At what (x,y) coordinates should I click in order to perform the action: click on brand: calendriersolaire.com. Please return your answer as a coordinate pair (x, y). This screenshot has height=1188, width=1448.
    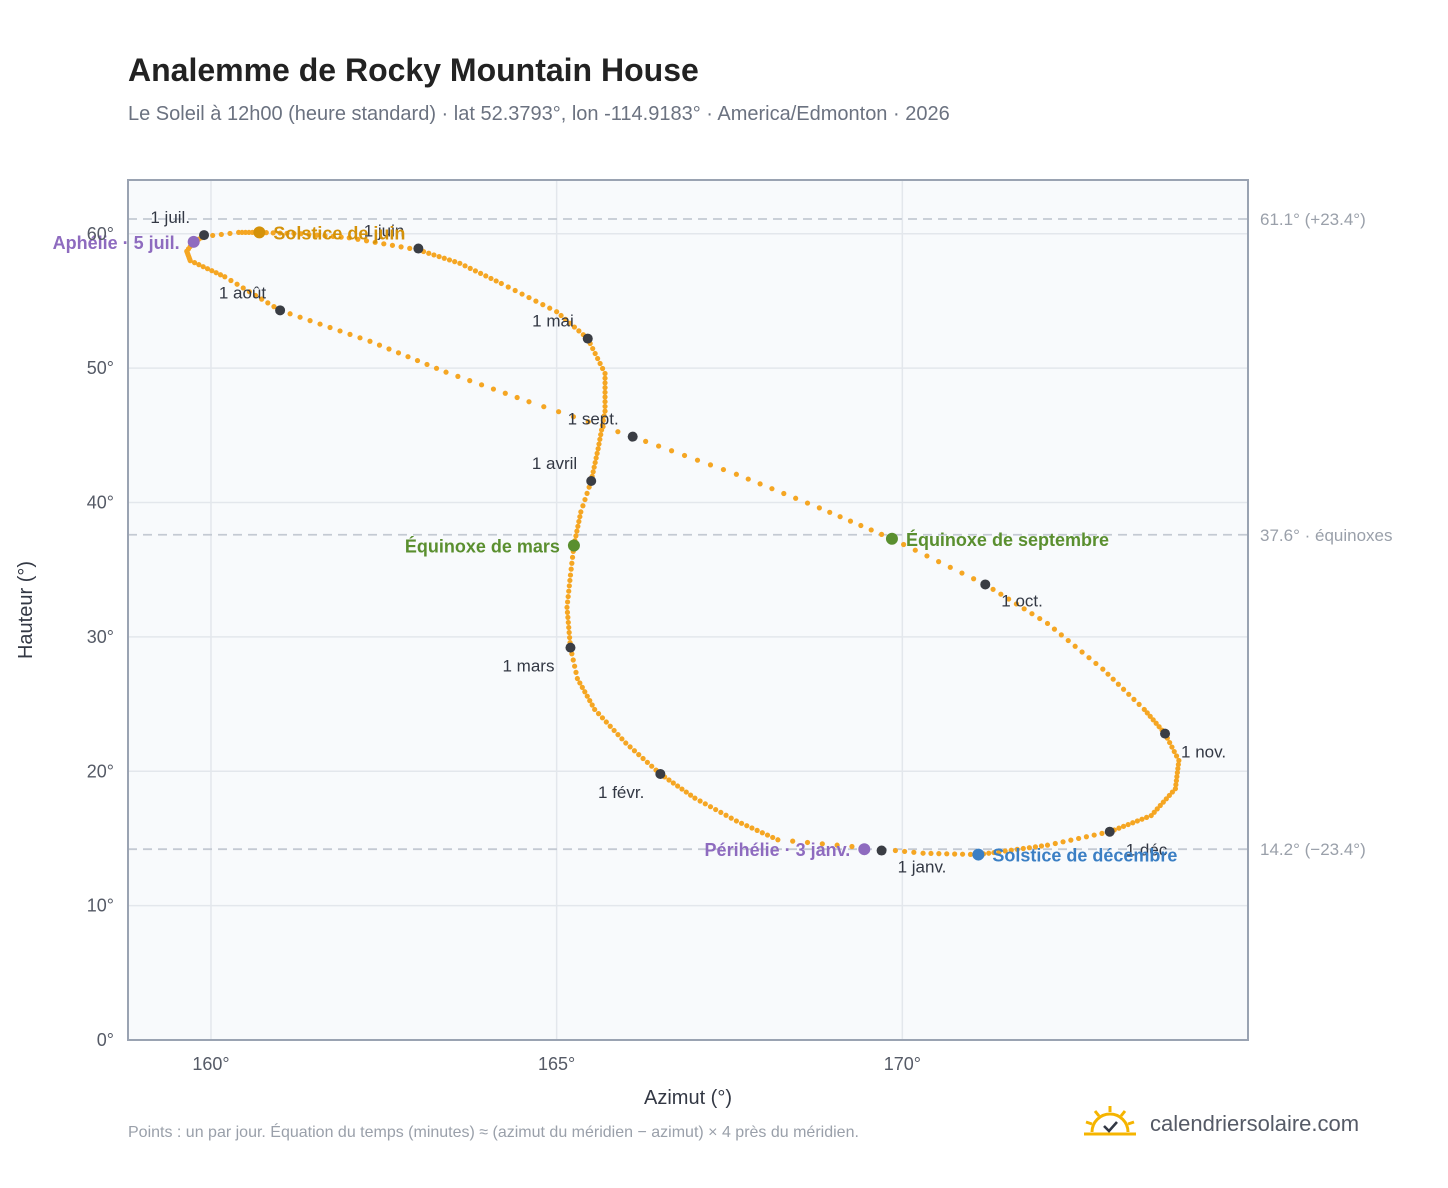
    Looking at the image, I should click on (1220, 1124).